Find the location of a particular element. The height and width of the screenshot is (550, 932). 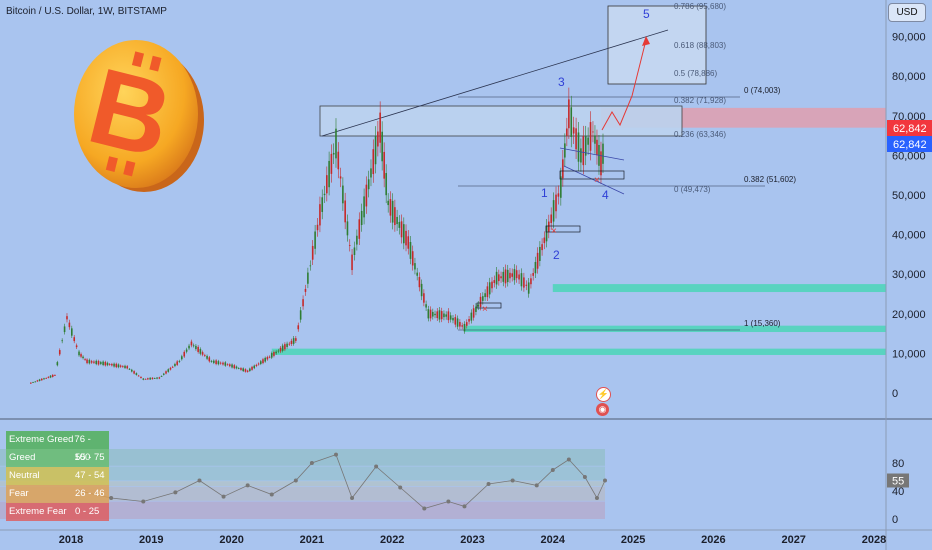

year-tick-label: 2028 is located at coordinates (874, 540).